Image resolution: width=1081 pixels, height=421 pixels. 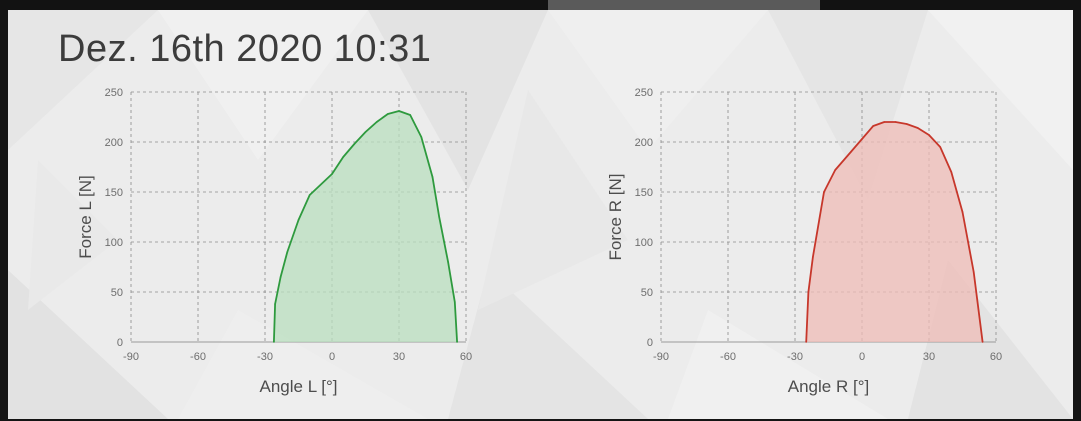 What do you see at coordinates (245, 49) in the screenshot?
I see `page-title: Dez. 16th 2020 10:31` at bounding box center [245, 49].